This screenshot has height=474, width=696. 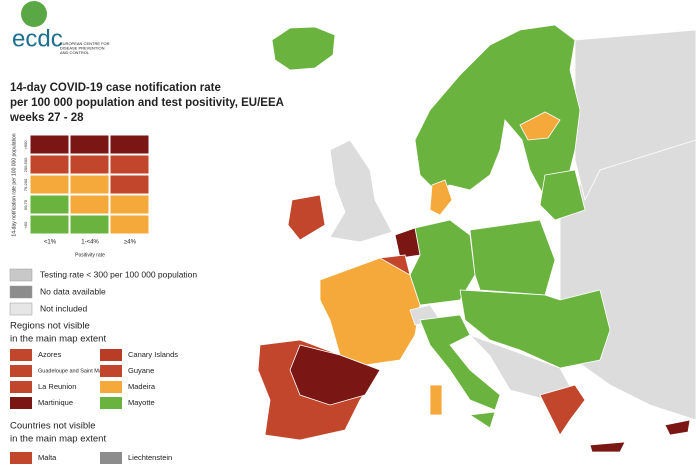 I want to click on matrix-column-label: ≥4%, so click(x=130, y=243).